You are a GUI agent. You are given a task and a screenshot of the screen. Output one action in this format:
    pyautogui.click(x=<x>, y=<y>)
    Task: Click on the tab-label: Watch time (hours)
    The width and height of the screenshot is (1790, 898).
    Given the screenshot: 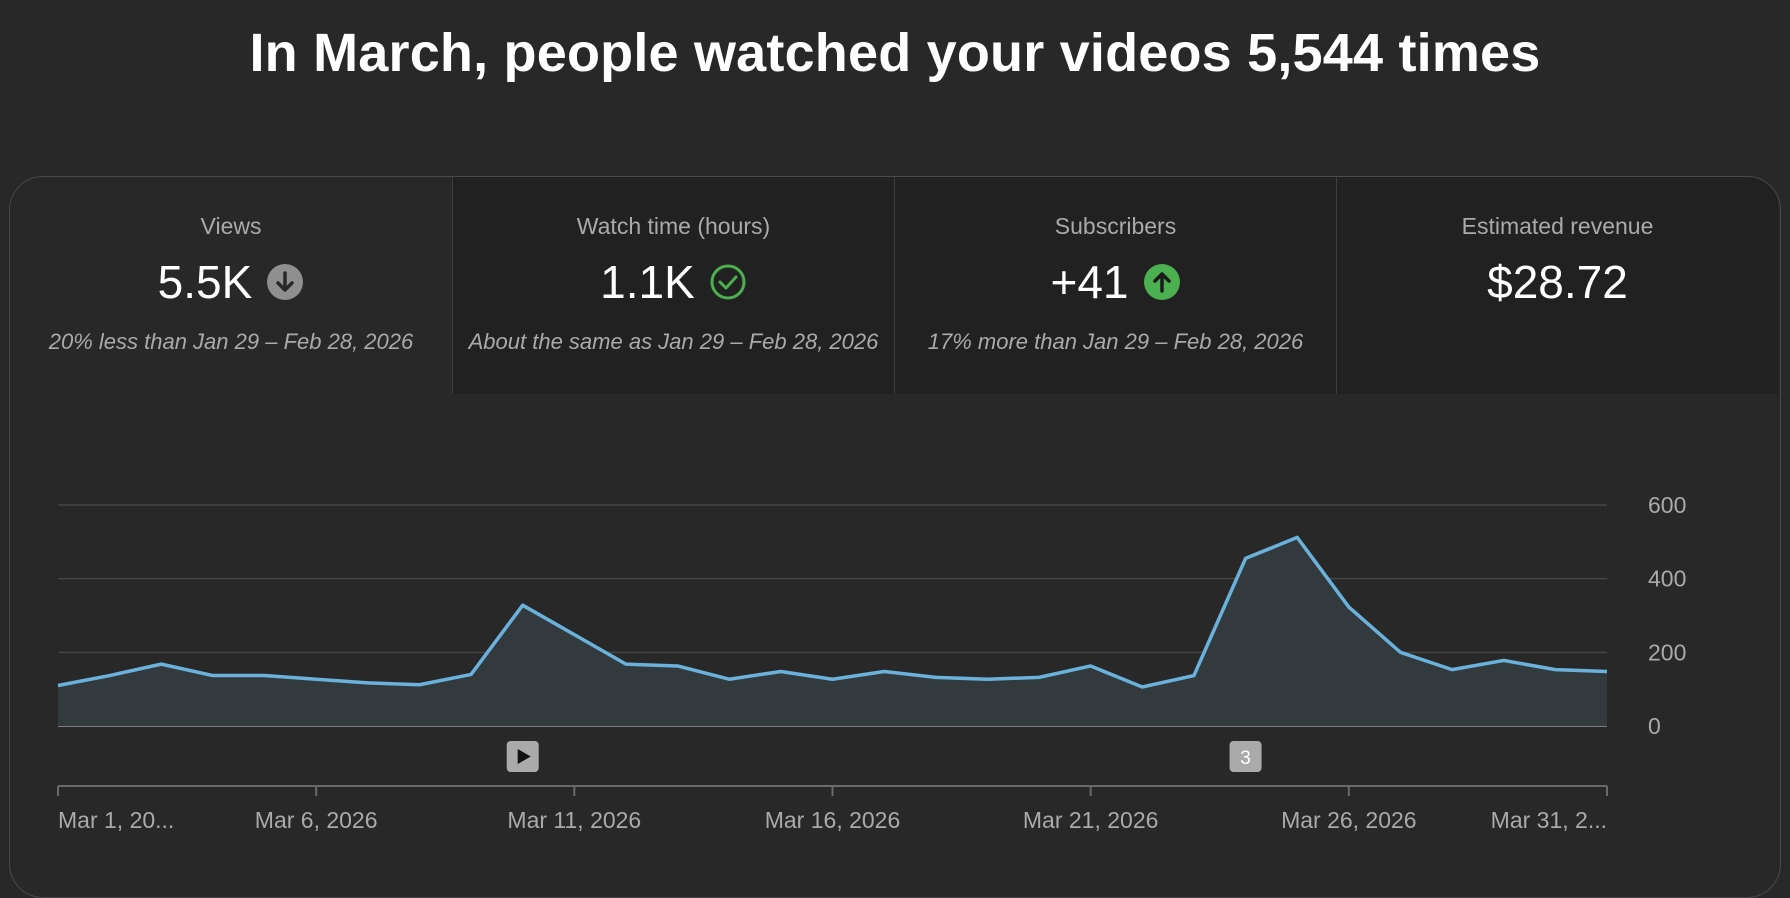 What is the action you would take?
    pyautogui.click(x=673, y=226)
    